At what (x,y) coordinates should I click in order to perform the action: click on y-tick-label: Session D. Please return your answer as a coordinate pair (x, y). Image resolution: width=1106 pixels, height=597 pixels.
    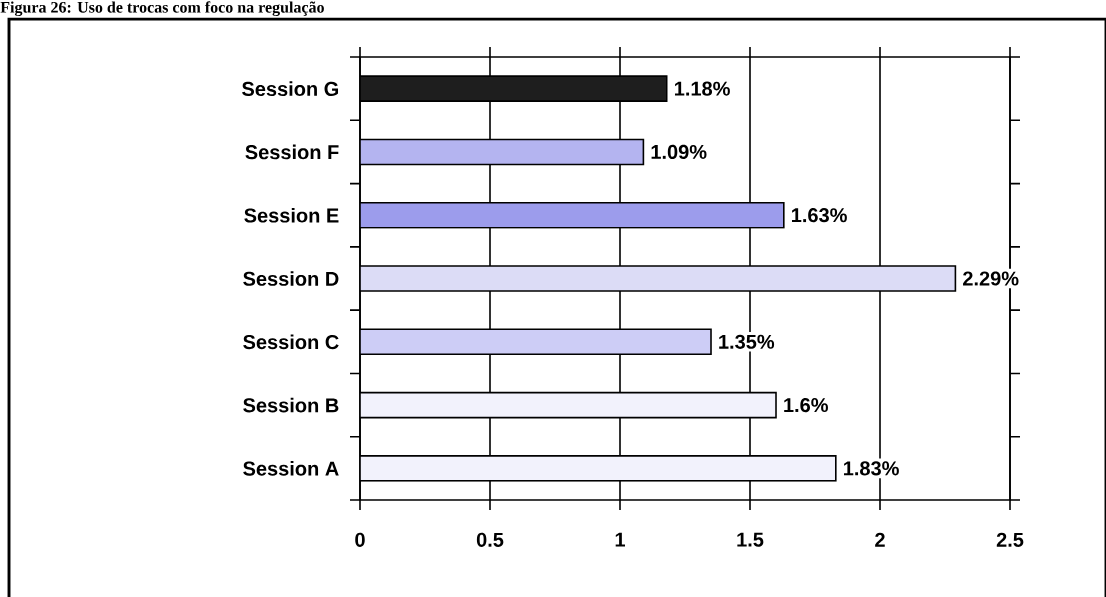
    Looking at the image, I should click on (291, 278).